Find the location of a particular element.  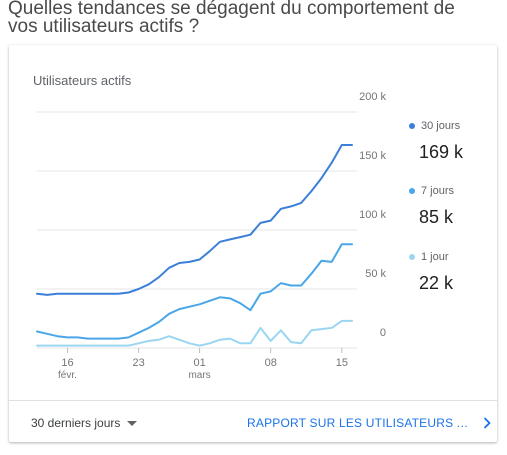

legend-label-7-days: 7 jours is located at coordinates (449, 191).